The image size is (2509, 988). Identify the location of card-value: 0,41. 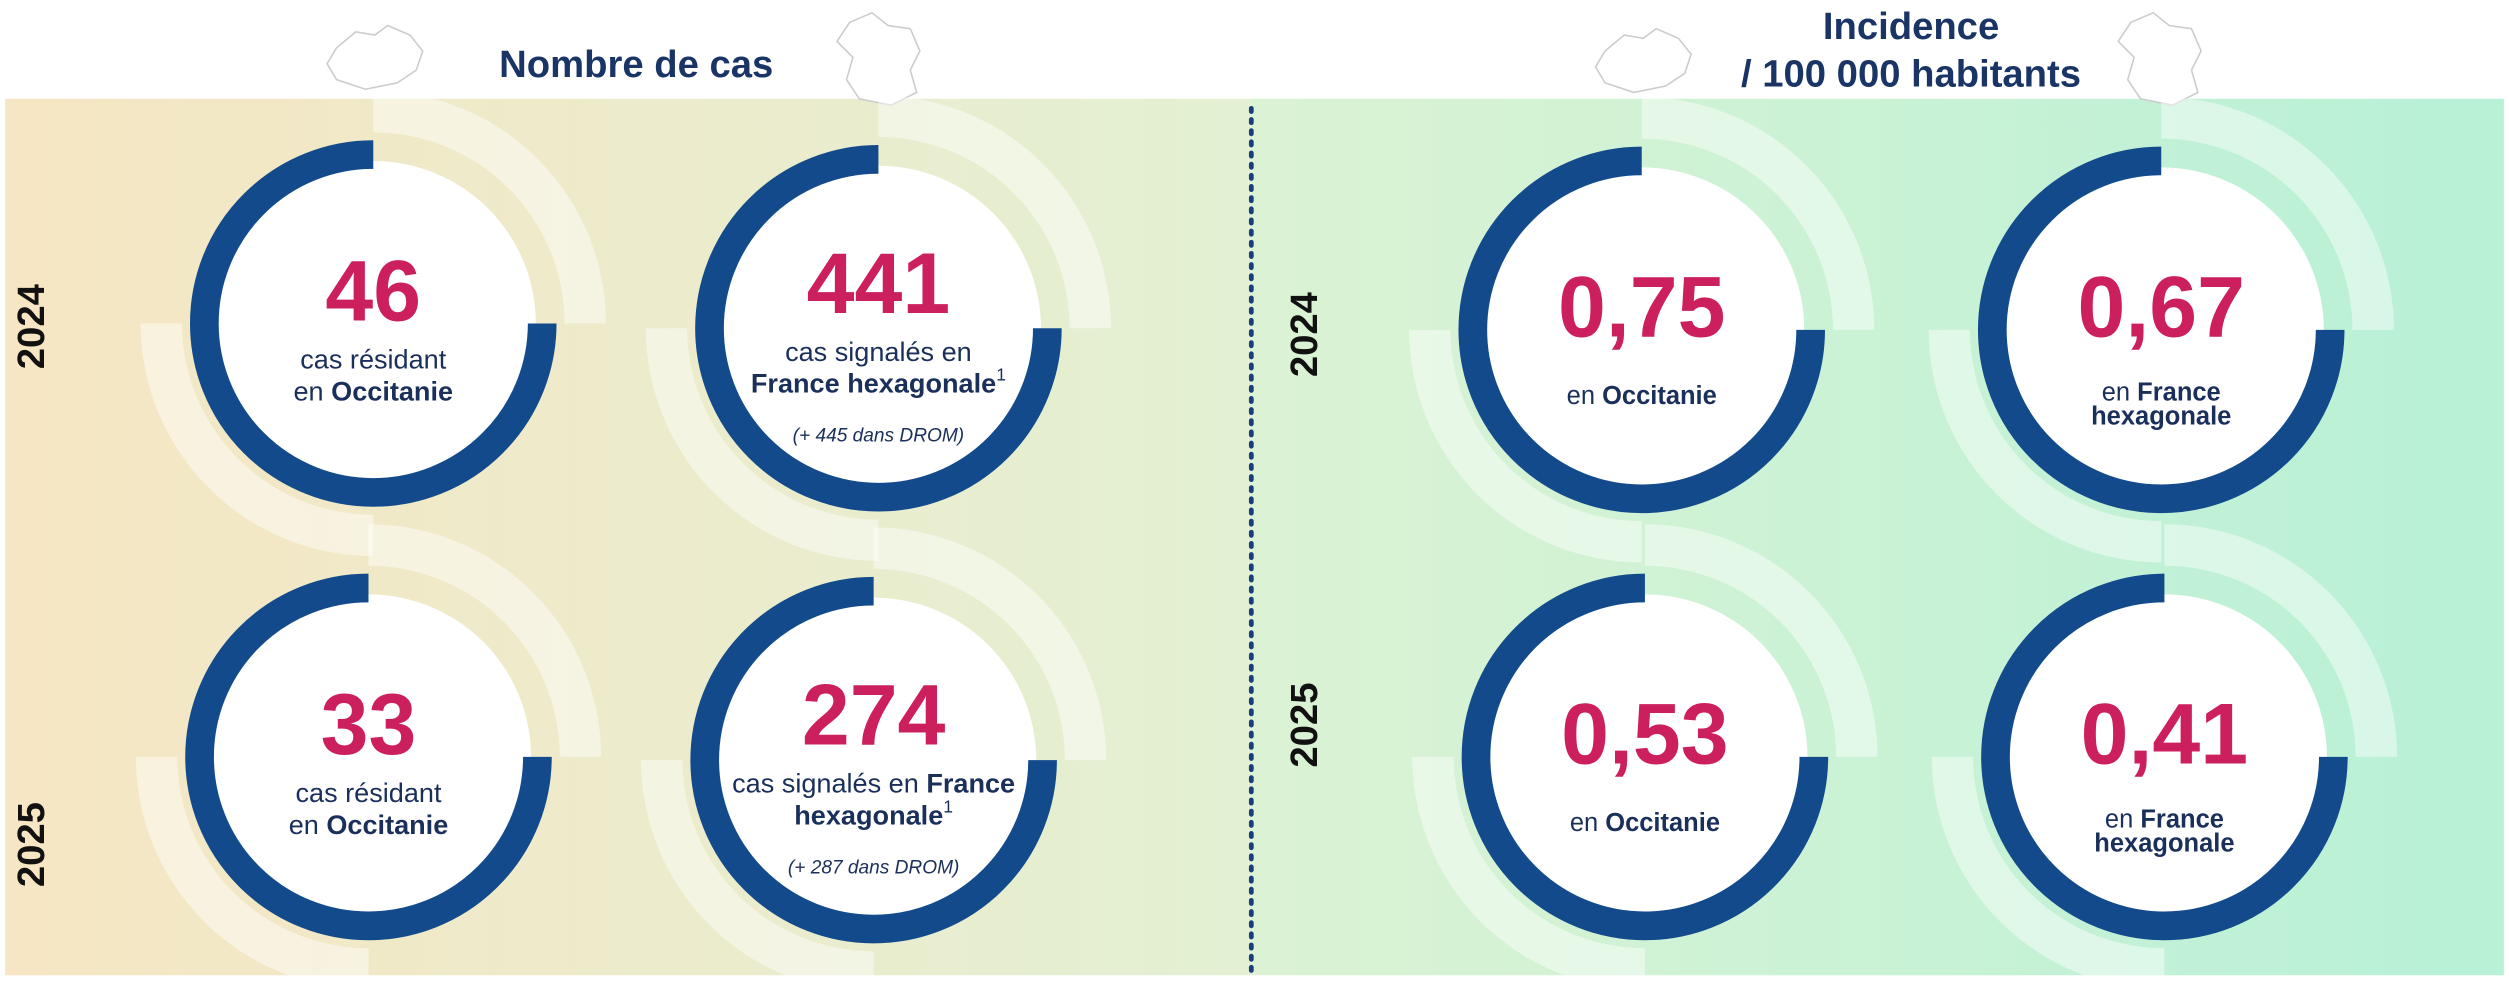
(2164, 735).